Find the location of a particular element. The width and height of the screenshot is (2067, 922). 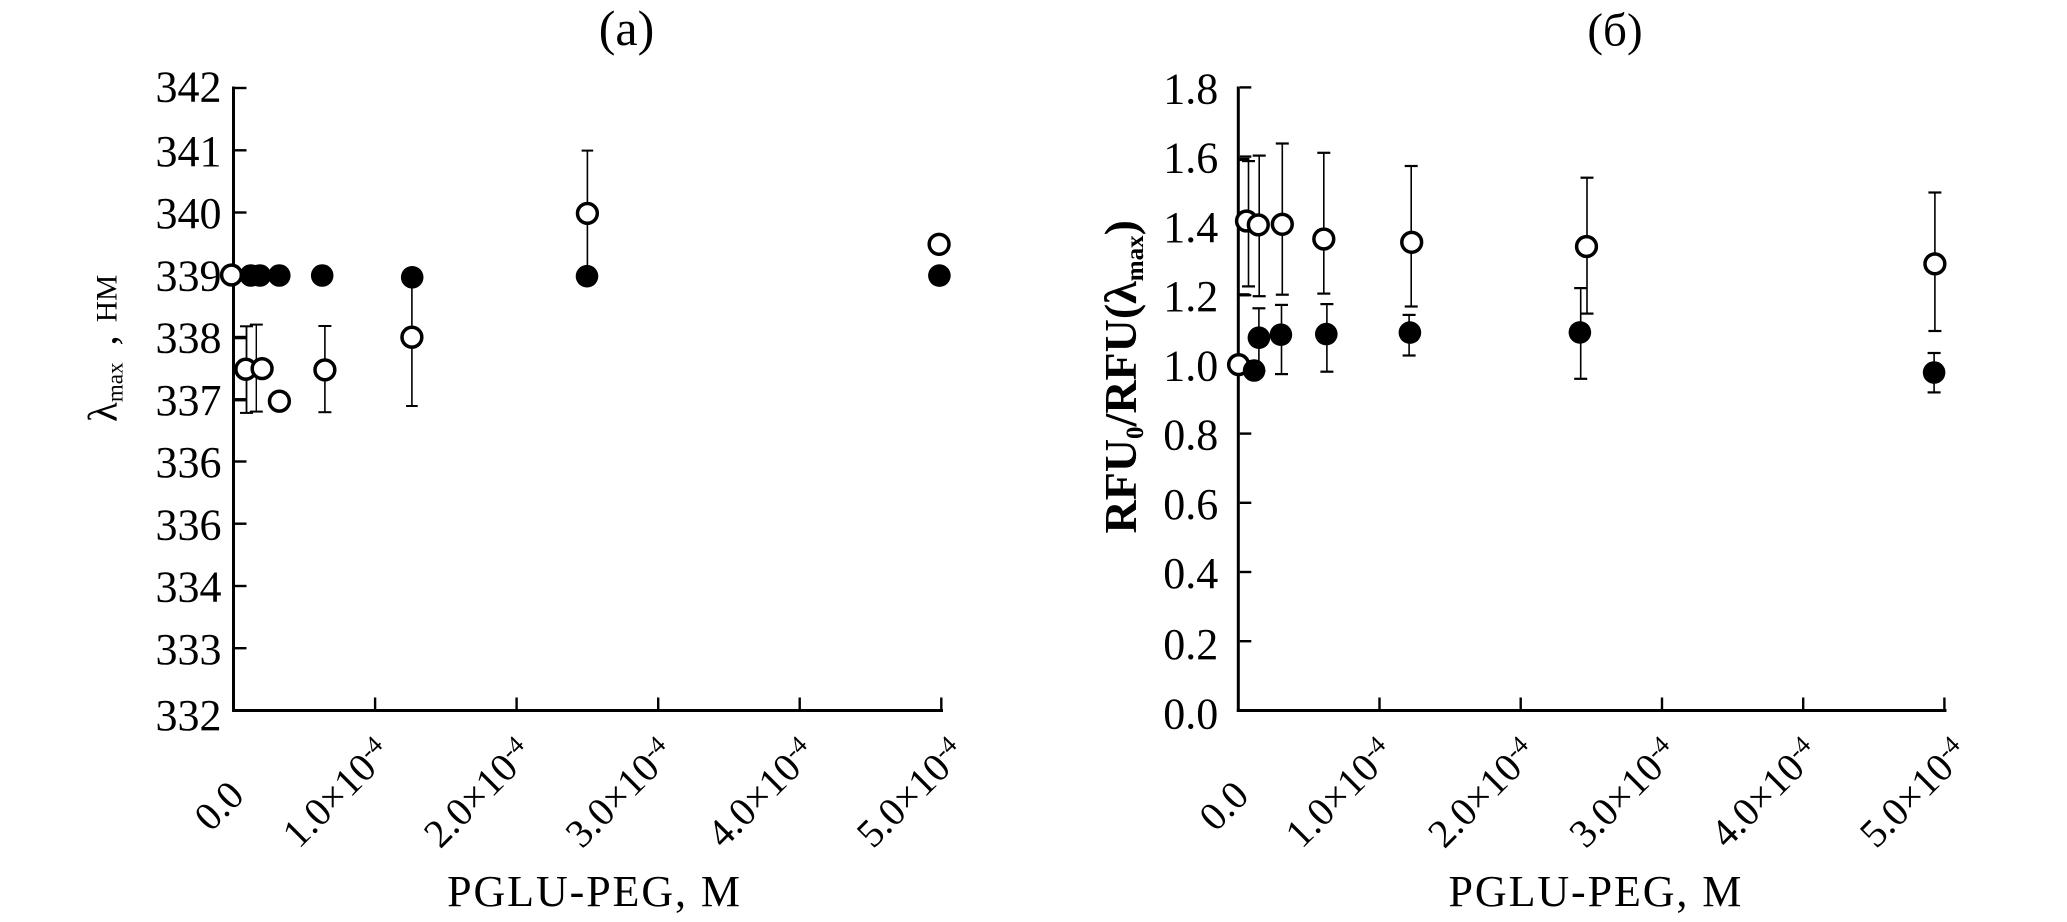

svg-text: (a) is located at coordinates (627, 28).